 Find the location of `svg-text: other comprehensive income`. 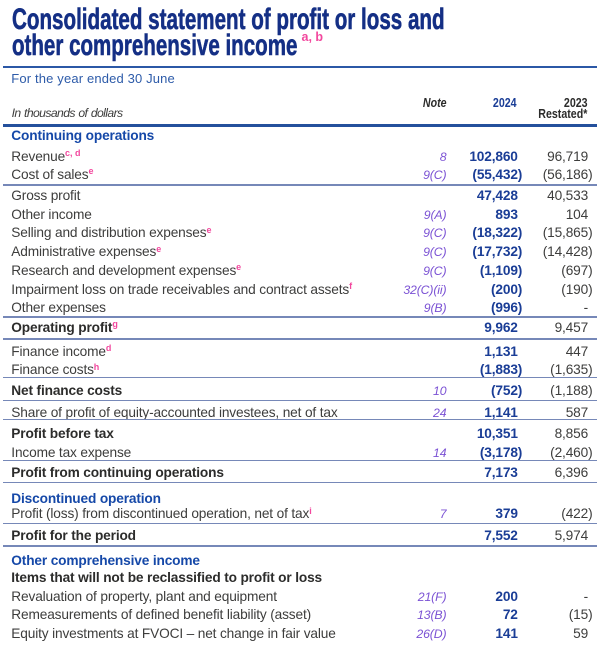

svg-text: other comprehensive income is located at coordinates (154, 45).